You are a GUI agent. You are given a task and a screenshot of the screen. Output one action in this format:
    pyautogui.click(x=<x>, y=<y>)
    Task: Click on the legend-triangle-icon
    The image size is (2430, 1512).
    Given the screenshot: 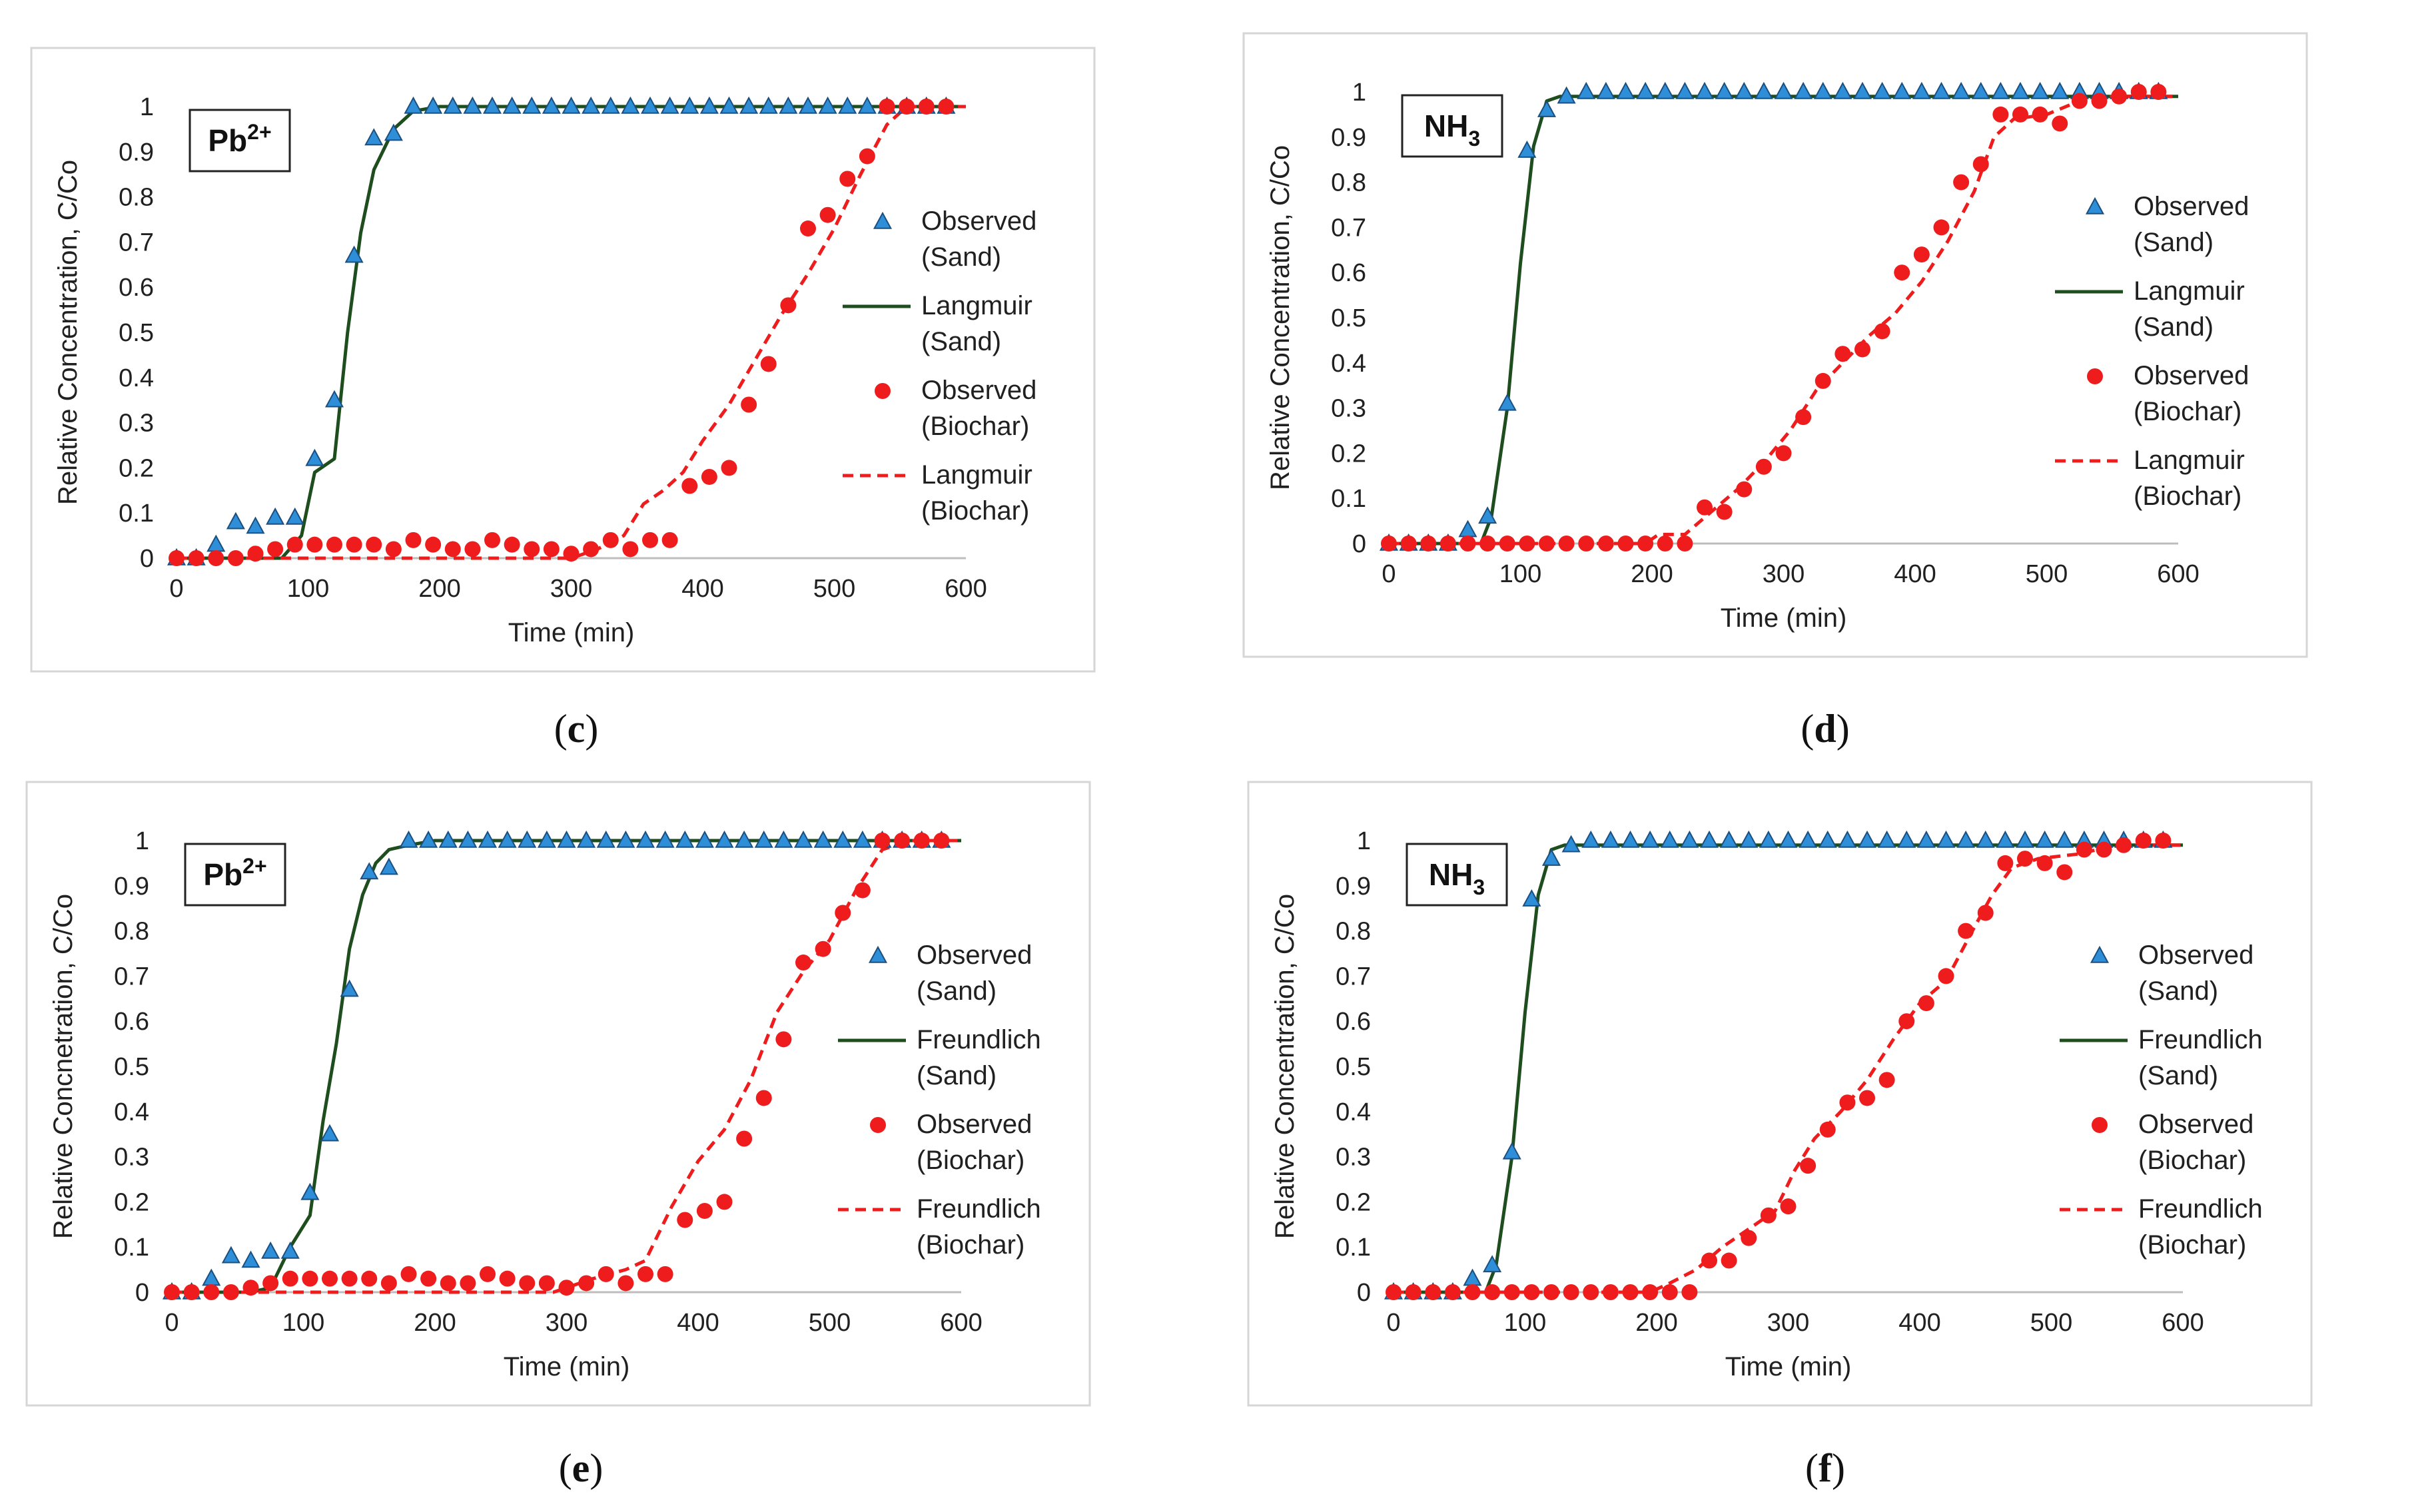 What is the action you would take?
    pyautogui.click(x=2100, y=954)
    